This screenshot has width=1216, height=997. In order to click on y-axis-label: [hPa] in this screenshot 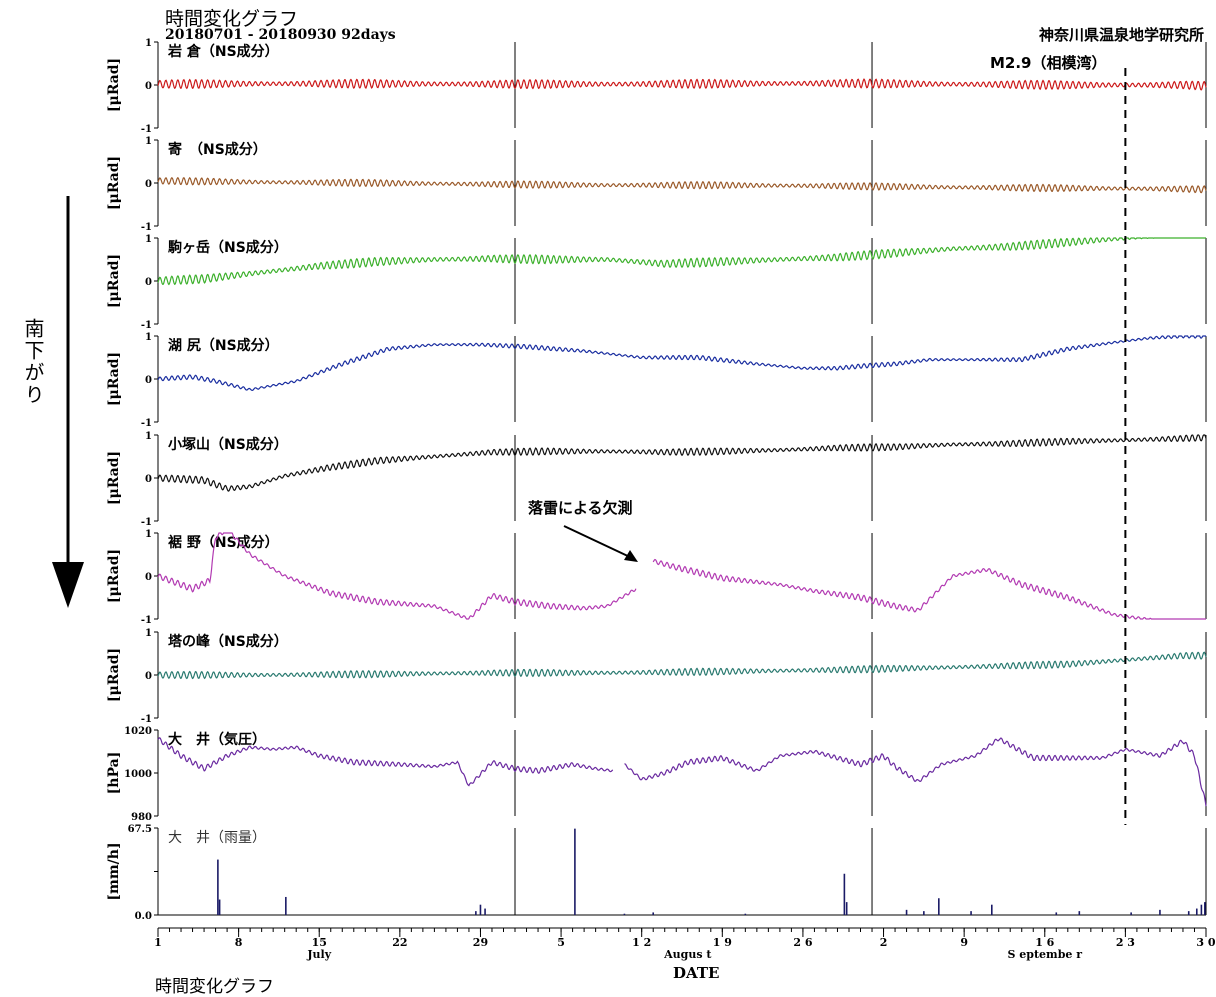, I will do `click(114, 773)`.